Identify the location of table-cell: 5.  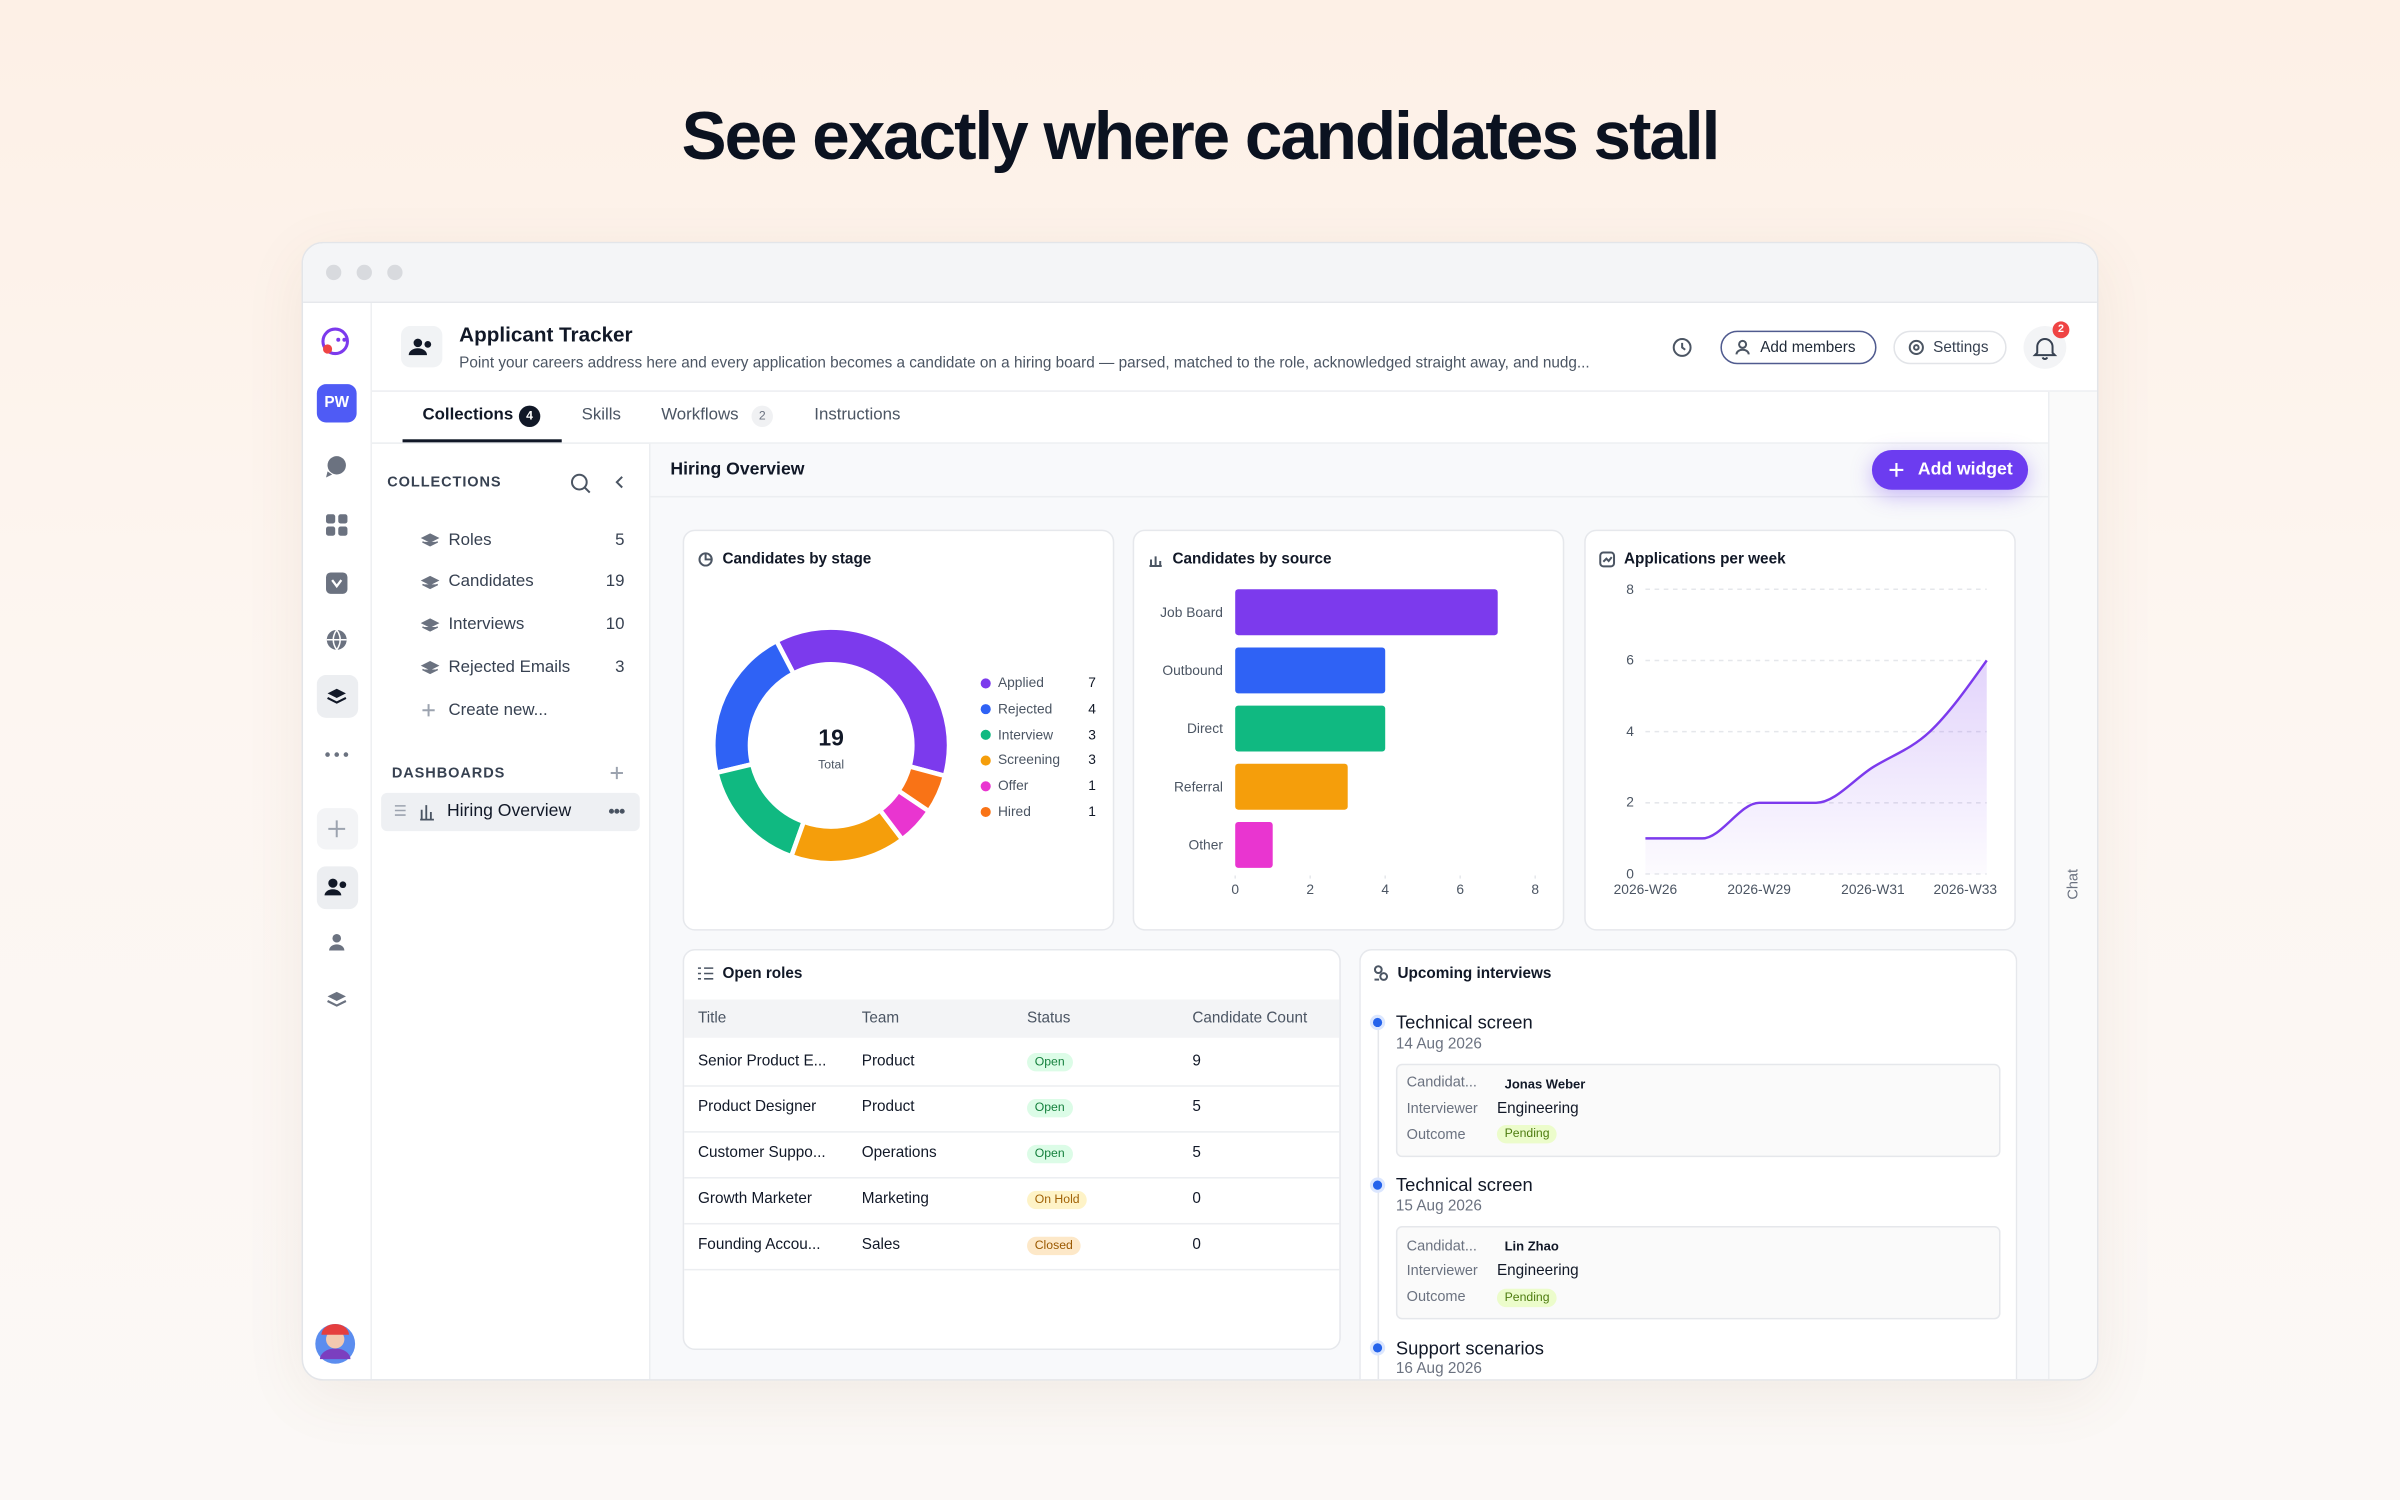
(1196, 1153).